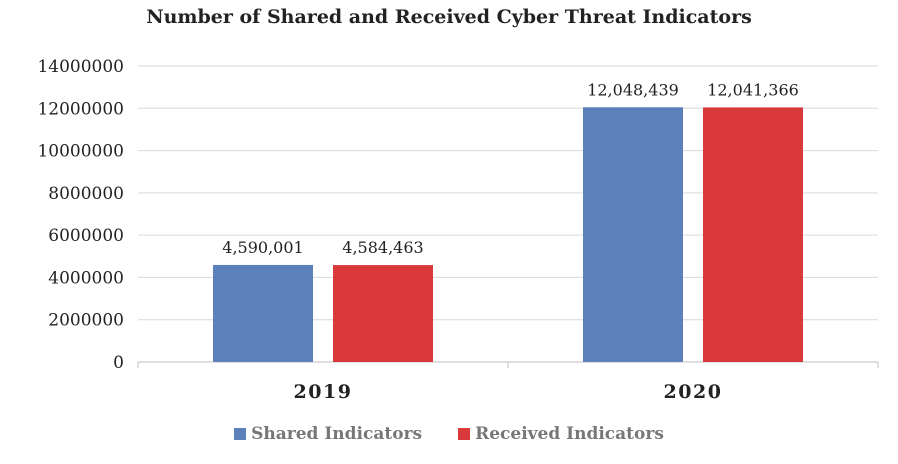 The height and width of the screenshot is (464, 898). Describe the element at coordinates (86, 321) in the screenshot. I see `y-tick-label: 2000000` at that location.